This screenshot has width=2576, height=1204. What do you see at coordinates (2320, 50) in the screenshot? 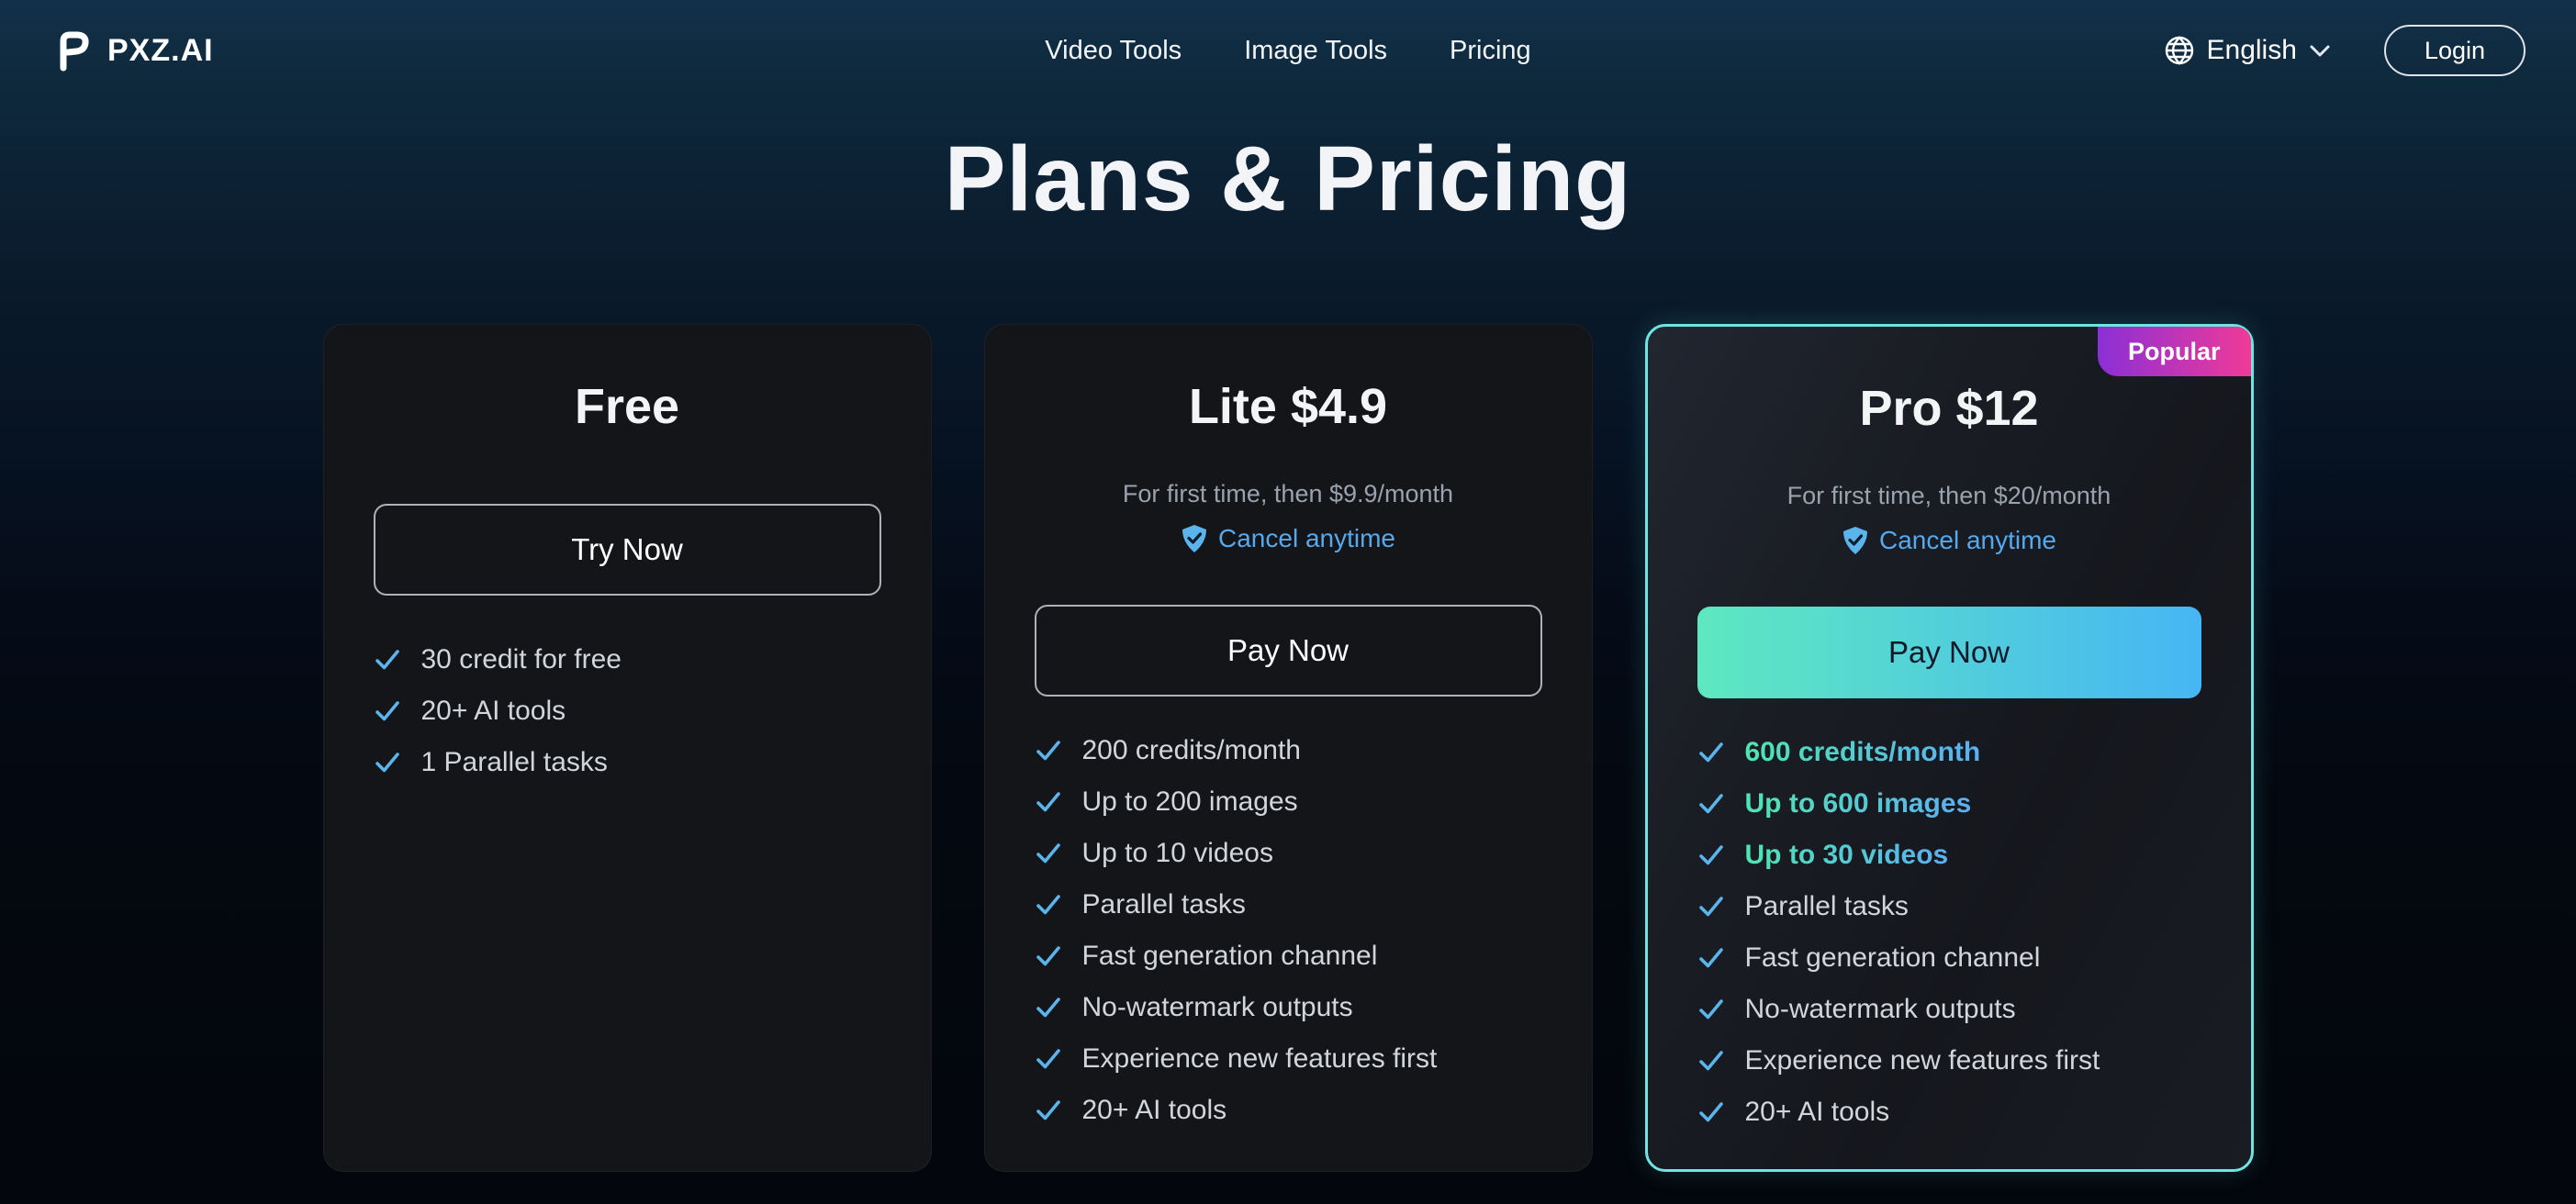
I see `chevron-down-icon` at bounding box center [2320, 50].